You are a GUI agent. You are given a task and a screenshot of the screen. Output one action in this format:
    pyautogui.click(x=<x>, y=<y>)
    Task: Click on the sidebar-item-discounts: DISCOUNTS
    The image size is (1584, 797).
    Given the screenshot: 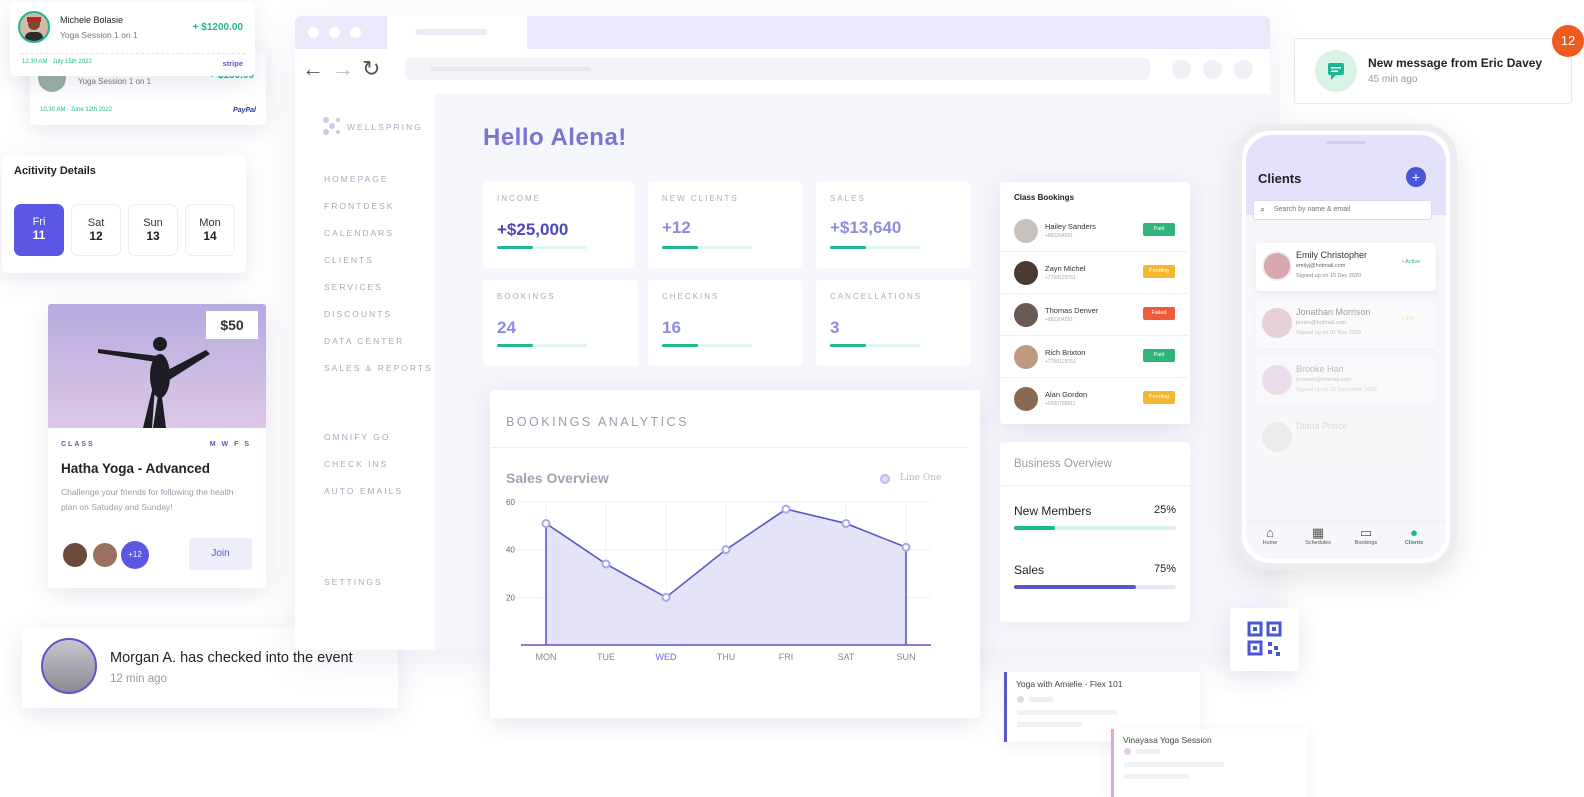 What is the action you would take?
    pyautogui.click(x=358, y=314)
    